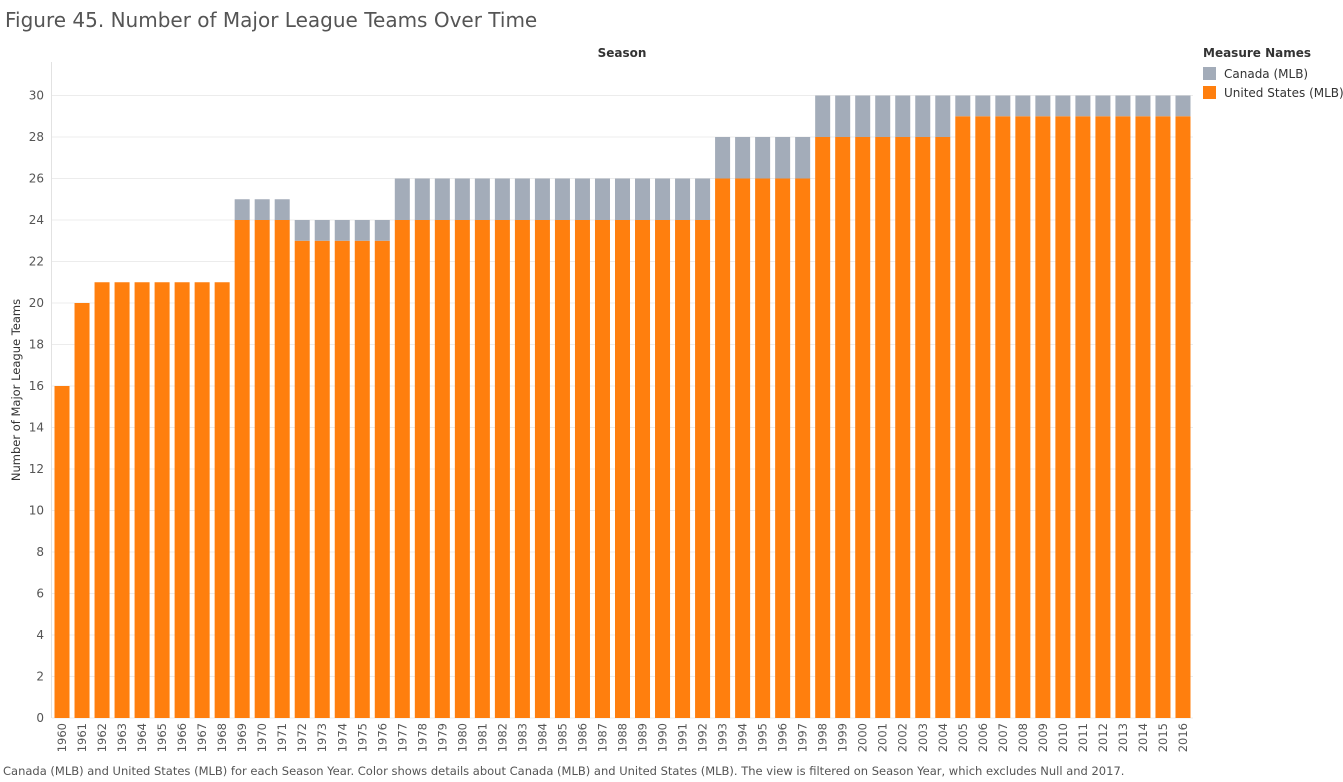 The width and height of the screenshot is (1343, 782). I want to click on x-tick-label: 1991, so click(683, 737).